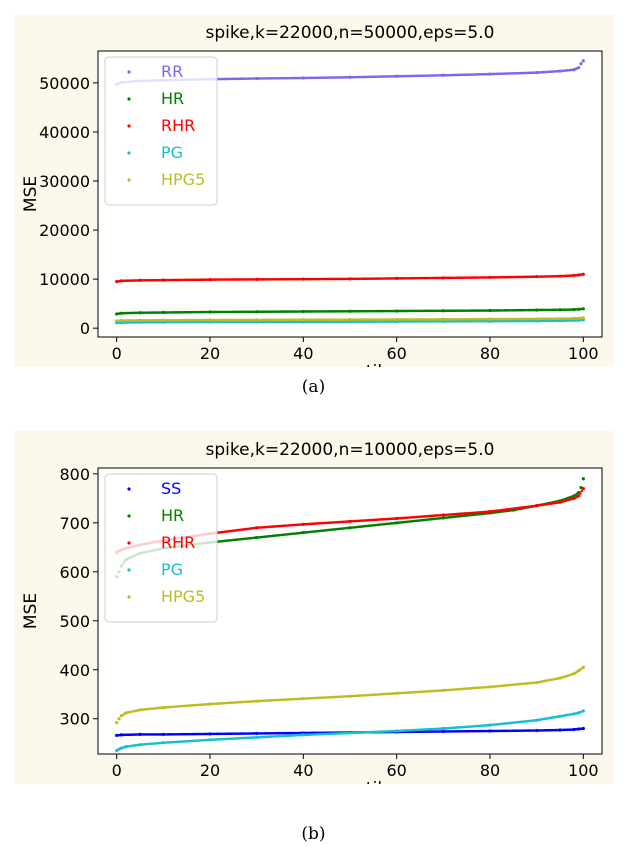 The height and width of the screenshot is (848, 627). What do you see at coordinates (171, 488) in the screenshot?
I see `legend-label-ss: SS` at bounding box center [171, 488].